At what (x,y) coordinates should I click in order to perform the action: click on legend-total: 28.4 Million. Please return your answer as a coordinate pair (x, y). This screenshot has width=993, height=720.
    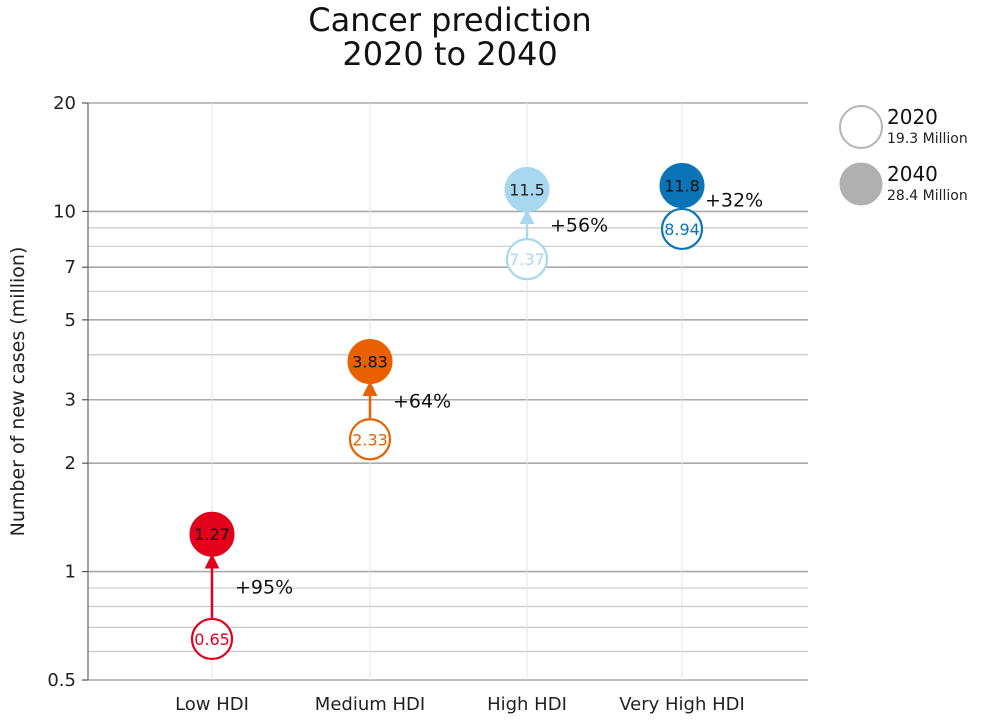
    Looking at the image, I should click on (927, 196).